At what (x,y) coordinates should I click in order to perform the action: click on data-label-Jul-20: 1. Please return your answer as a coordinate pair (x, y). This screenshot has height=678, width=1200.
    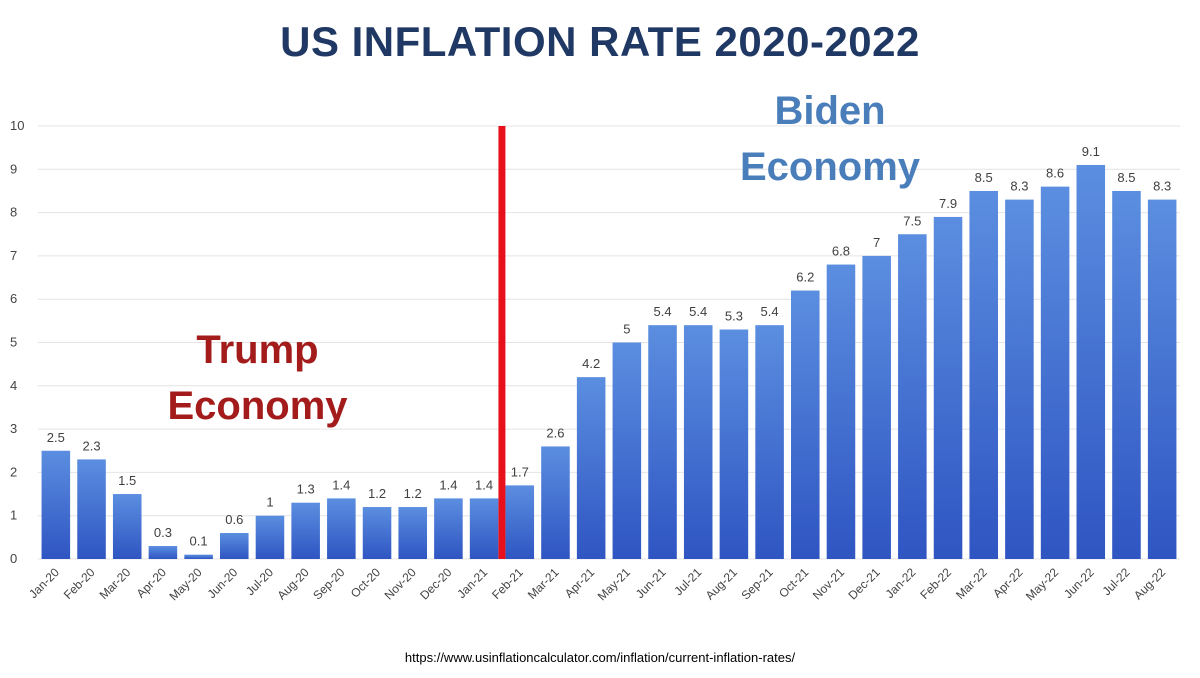
    Looking at the image, I should click on (269, 502).